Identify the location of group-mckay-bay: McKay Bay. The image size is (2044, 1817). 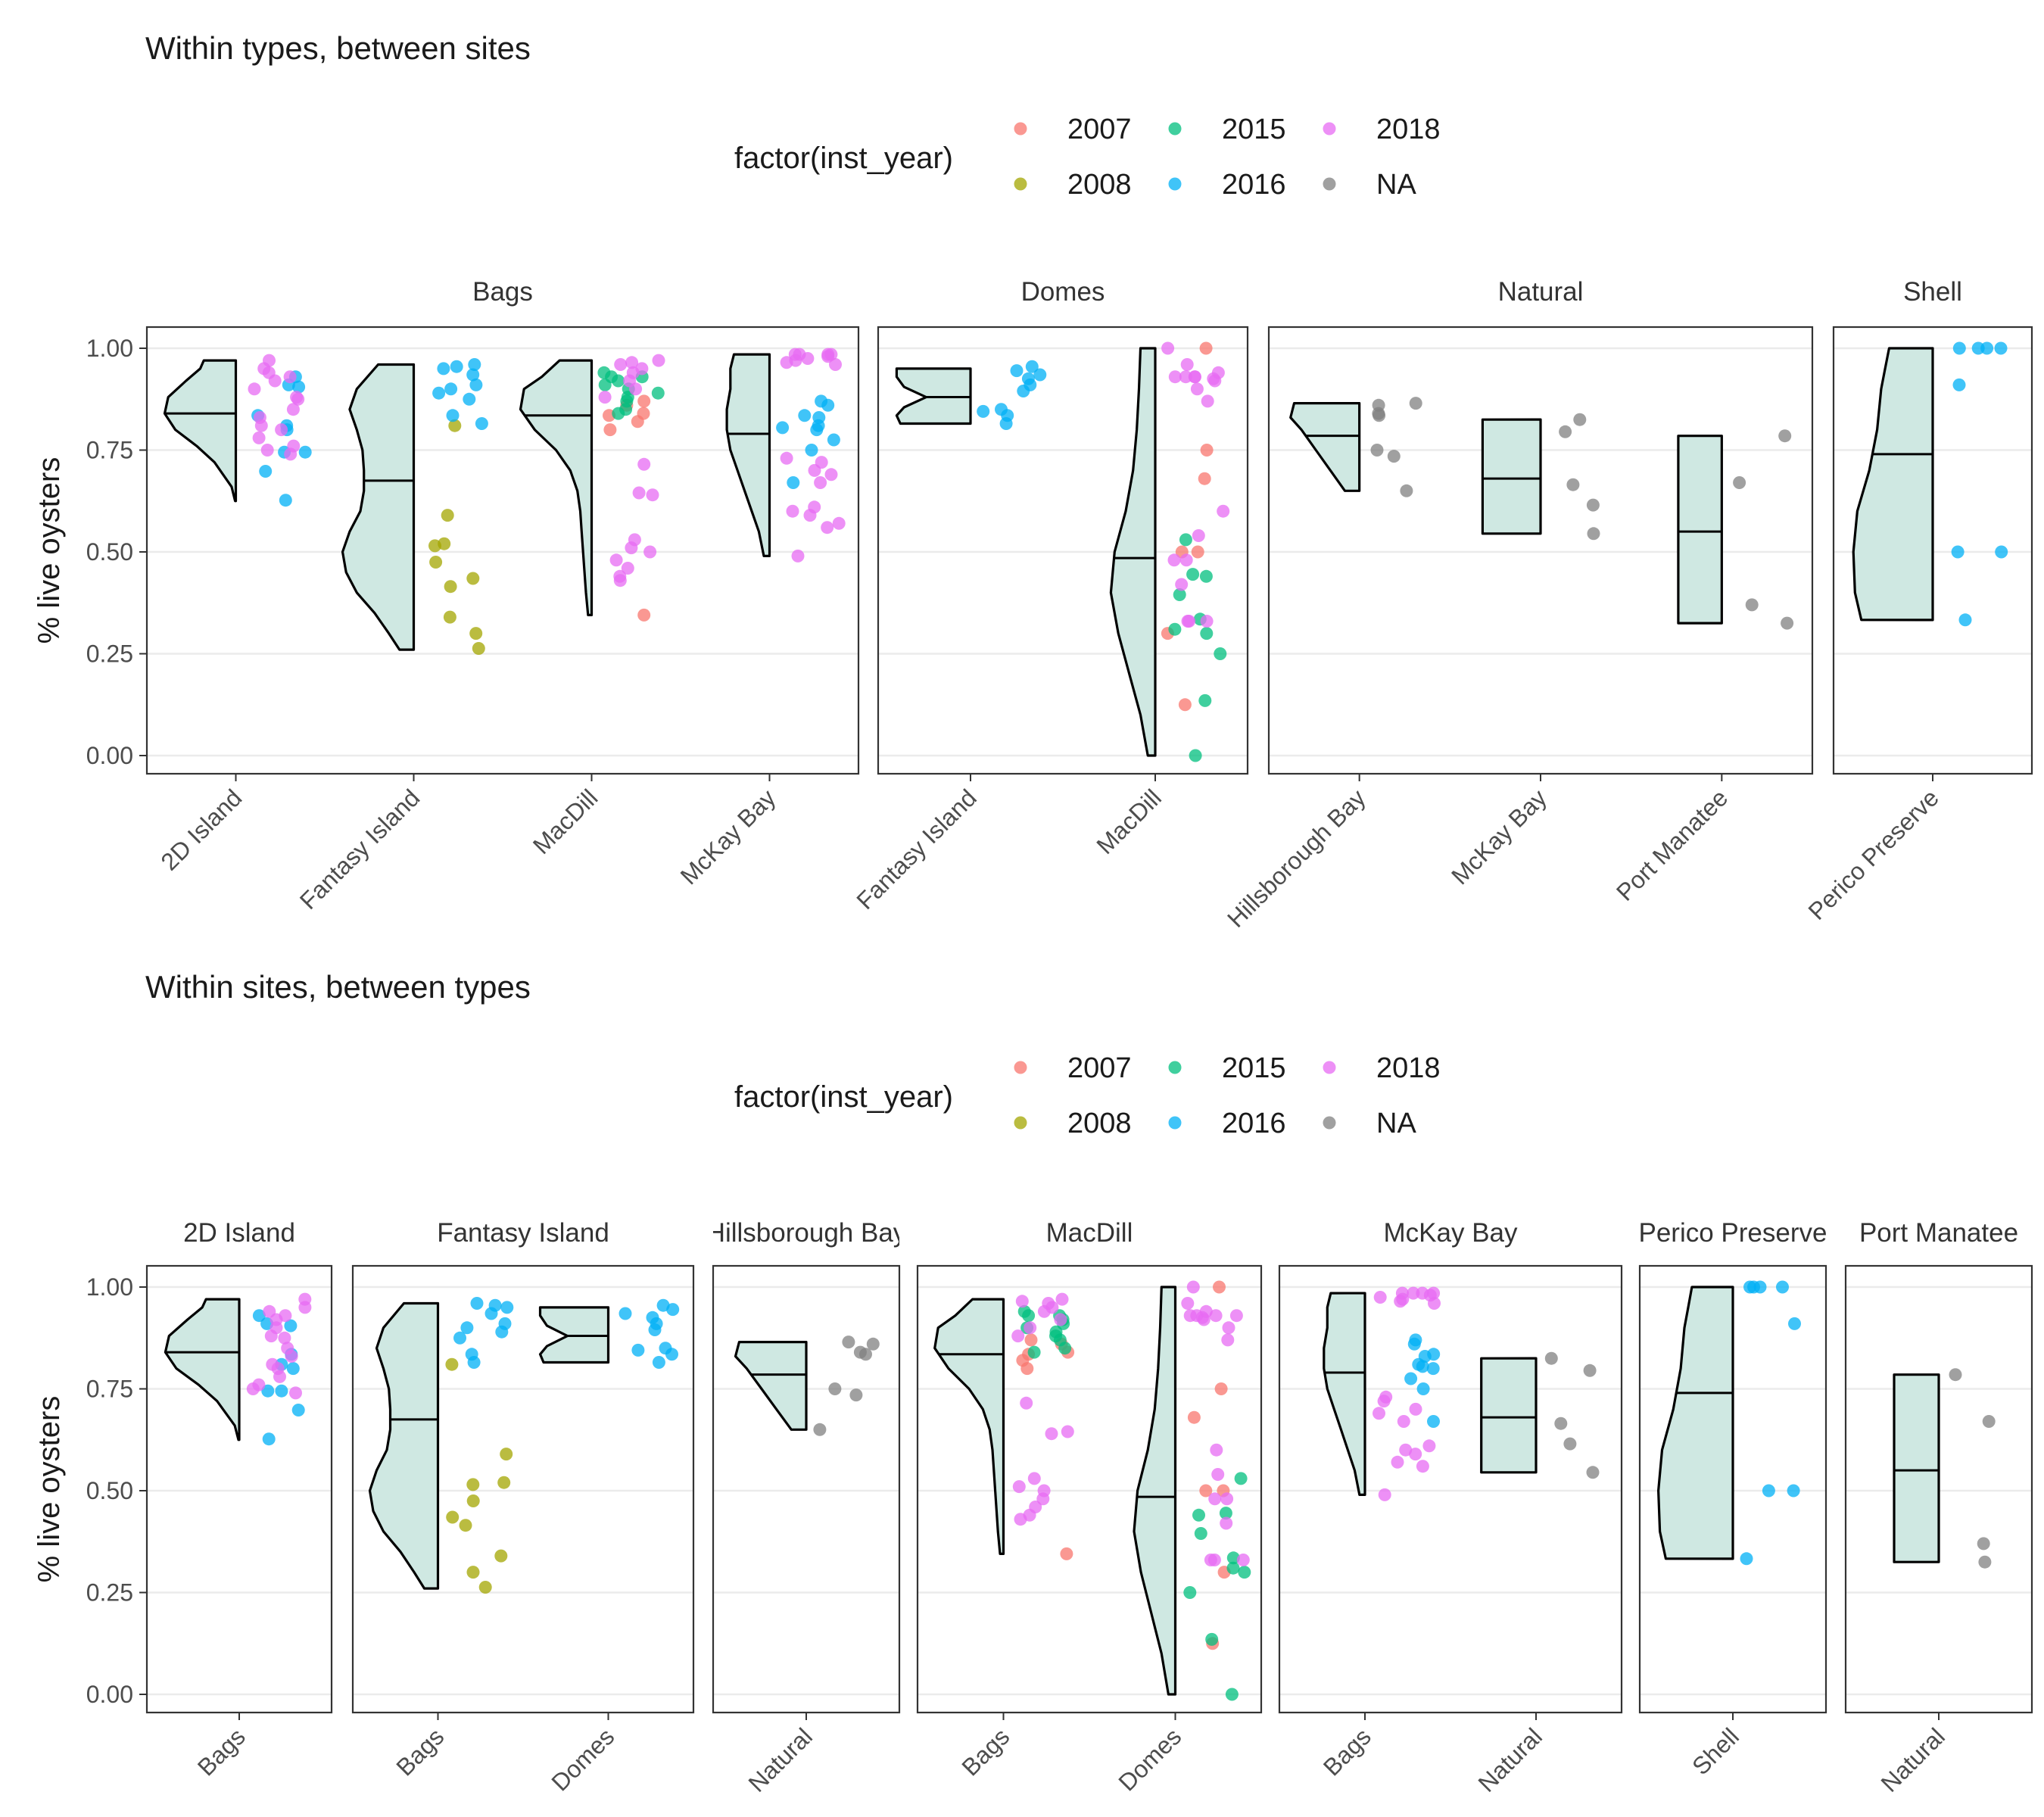
(760, 619).